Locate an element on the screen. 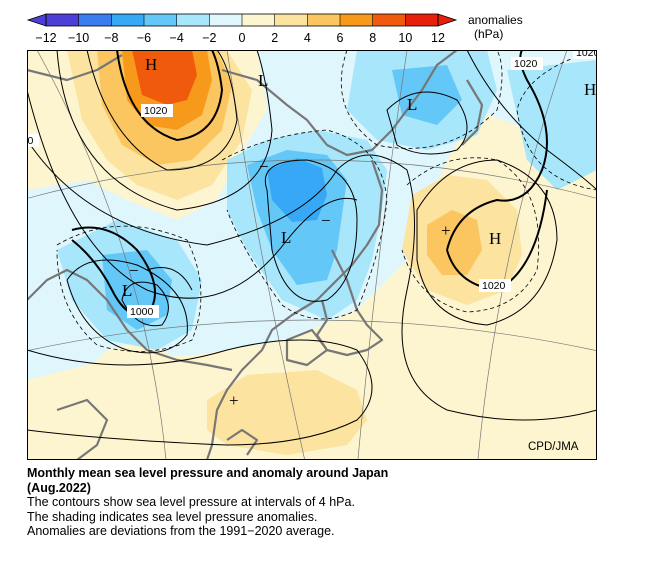 The height and width of the screenshot is (570, 650). colorbar-tick-label: −2 is located at coordinates (209, 38).